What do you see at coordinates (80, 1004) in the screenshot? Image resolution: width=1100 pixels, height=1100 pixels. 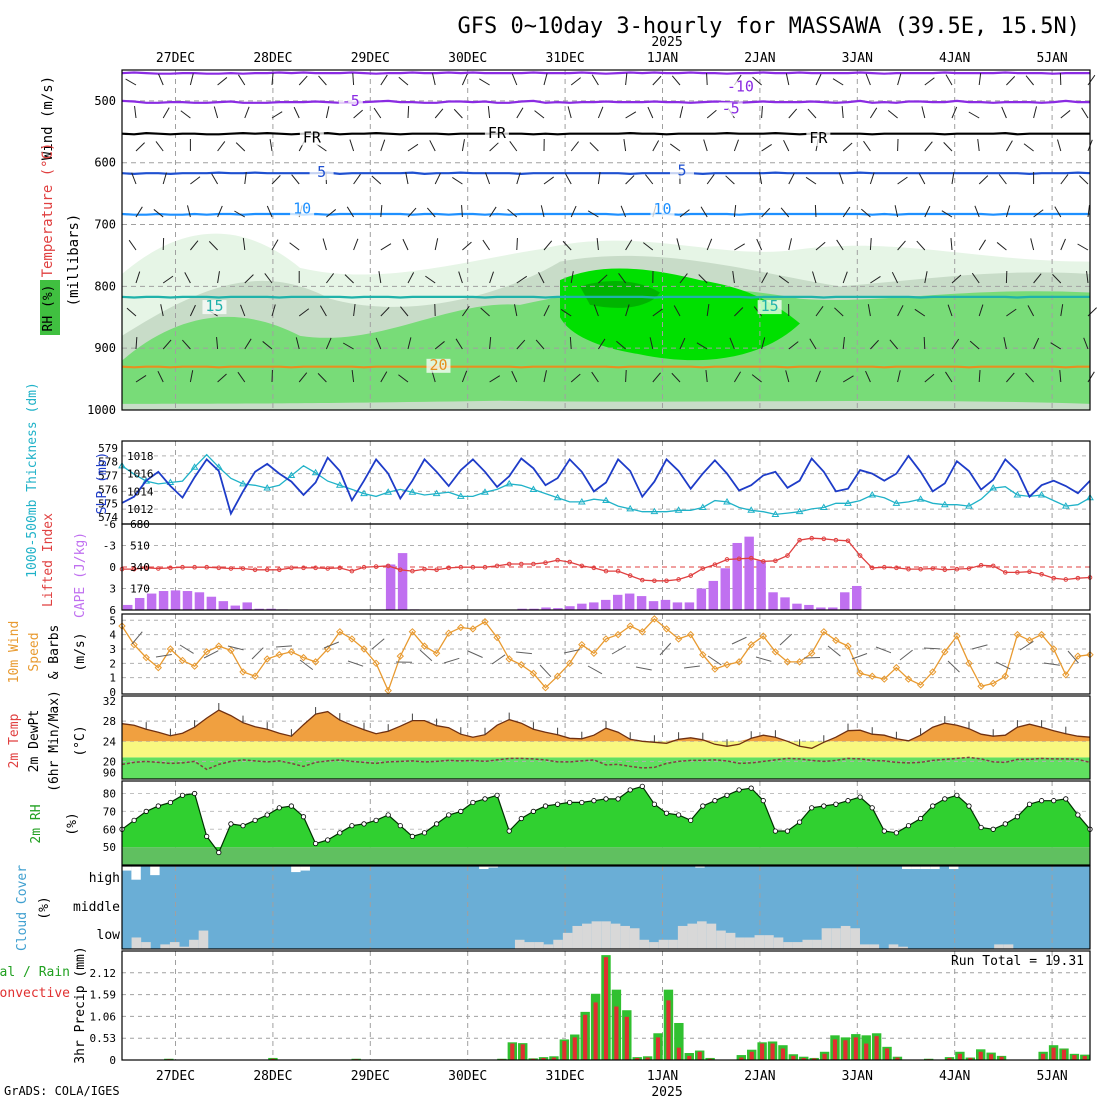 I see `ylabel-precip: 3hr Precip (mm)` at bounding box center [80, 1004].